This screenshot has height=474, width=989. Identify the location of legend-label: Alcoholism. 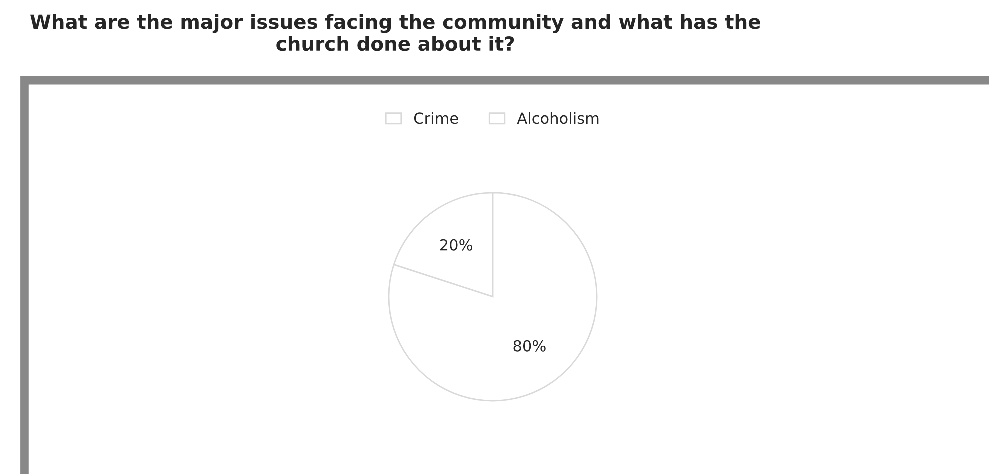
(558, 118).